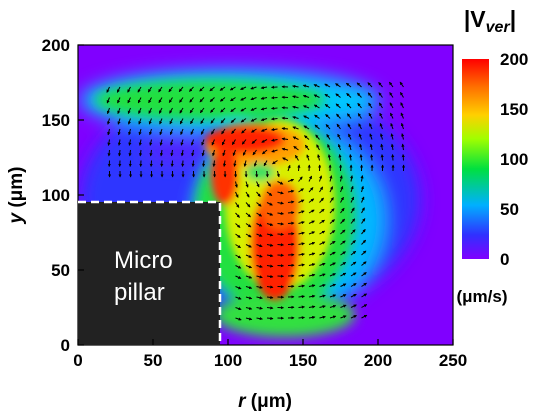 The width and height of the screenshot is (550, 418). I want to click on y-tick-label: 50, so click(60, 270).